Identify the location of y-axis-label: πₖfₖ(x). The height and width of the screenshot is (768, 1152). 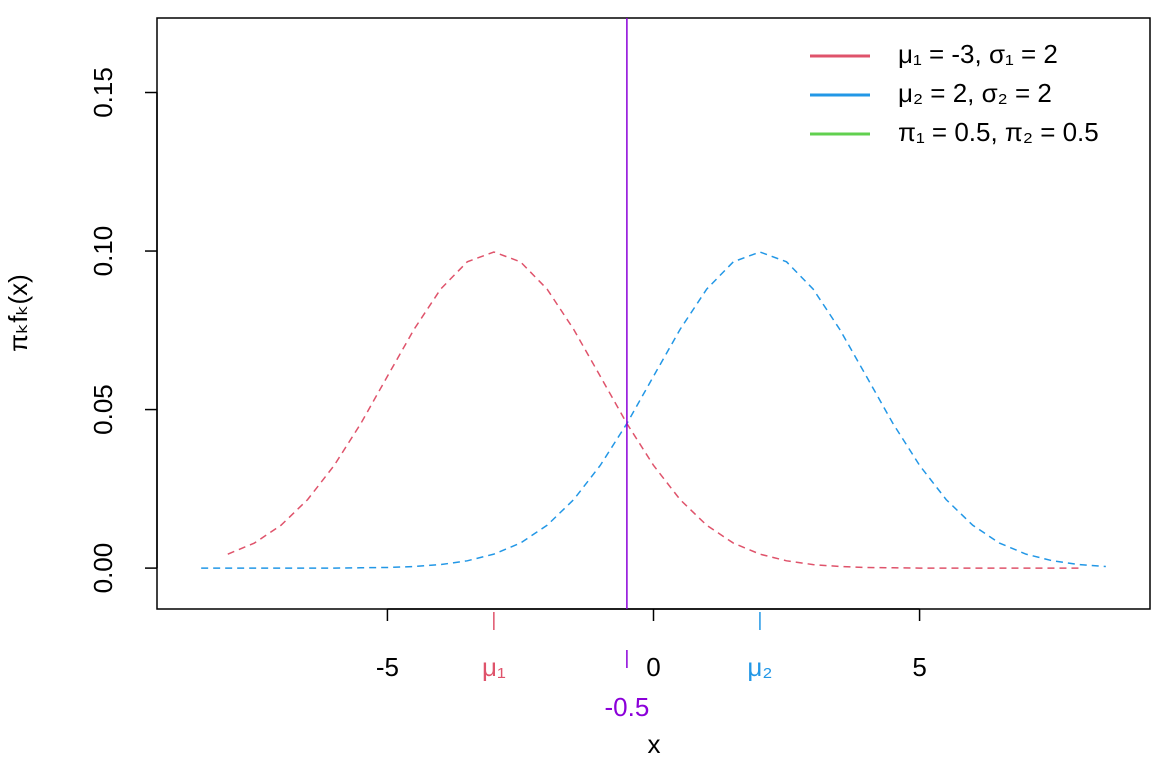
(18, 313).